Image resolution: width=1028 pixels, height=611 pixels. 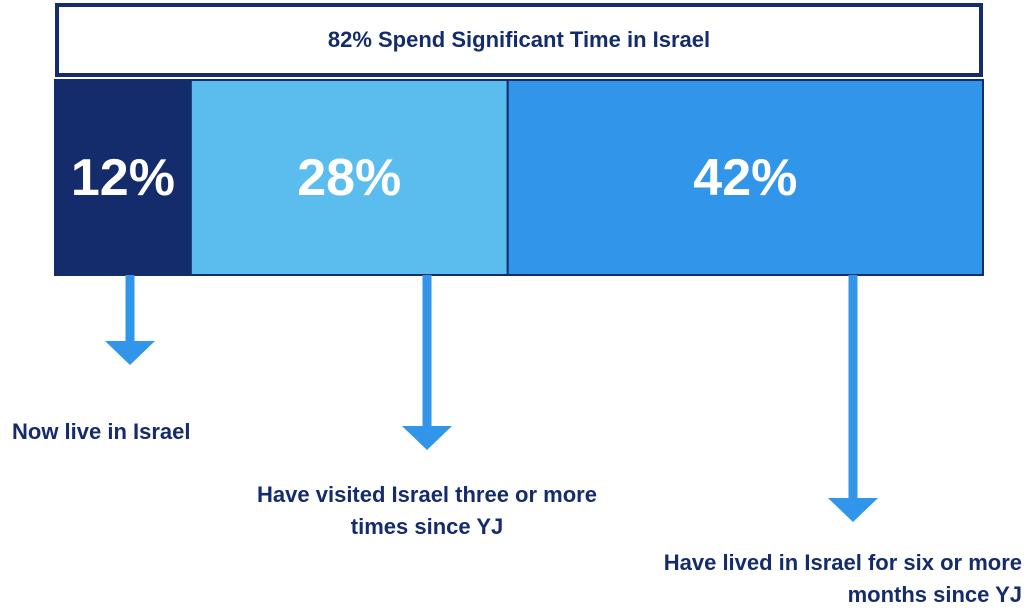 I want to click on legend-label: Now live in Israel, so click(x=101, y=431).